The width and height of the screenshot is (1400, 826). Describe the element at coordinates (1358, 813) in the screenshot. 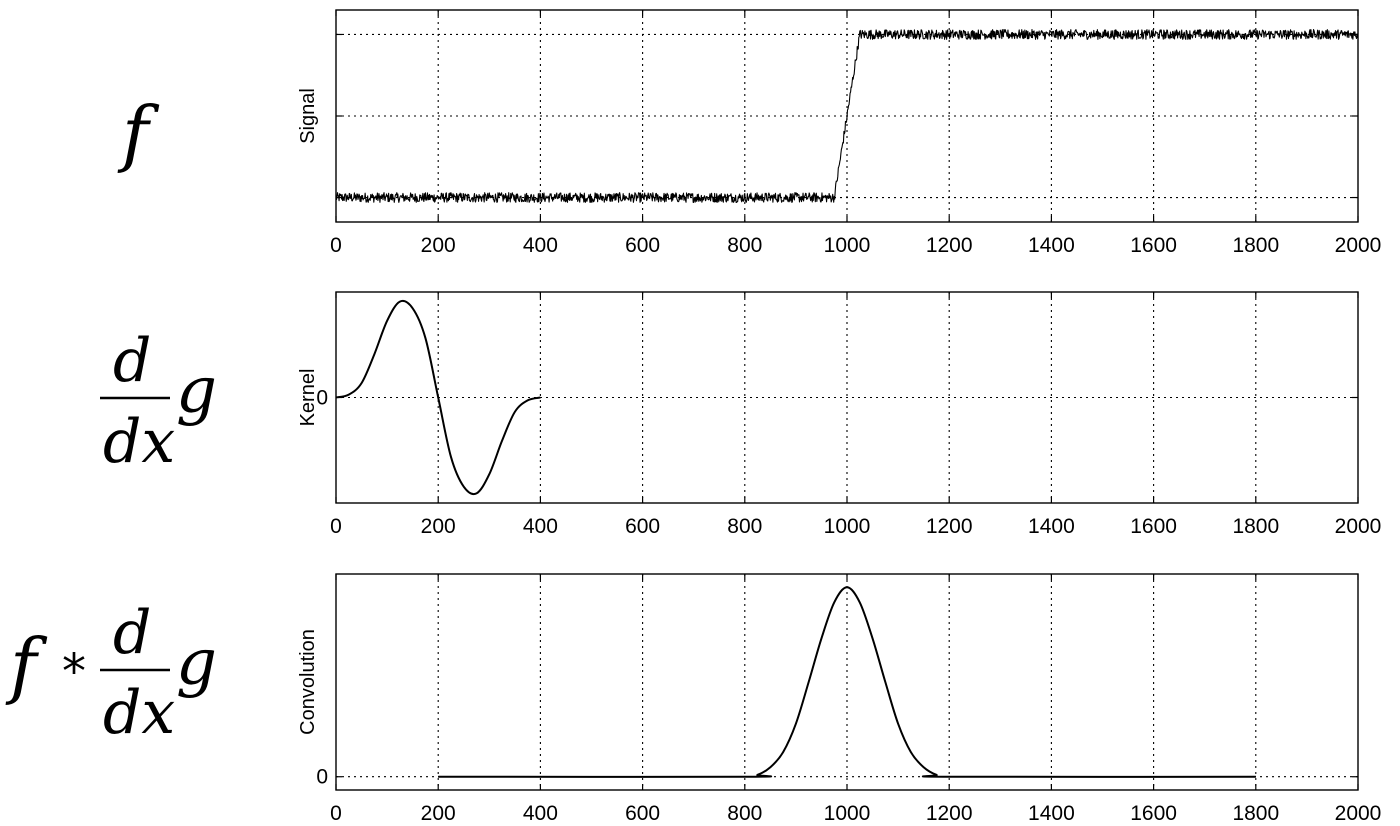

I see `convolution-xtick-label-2000: 2000` at that location.